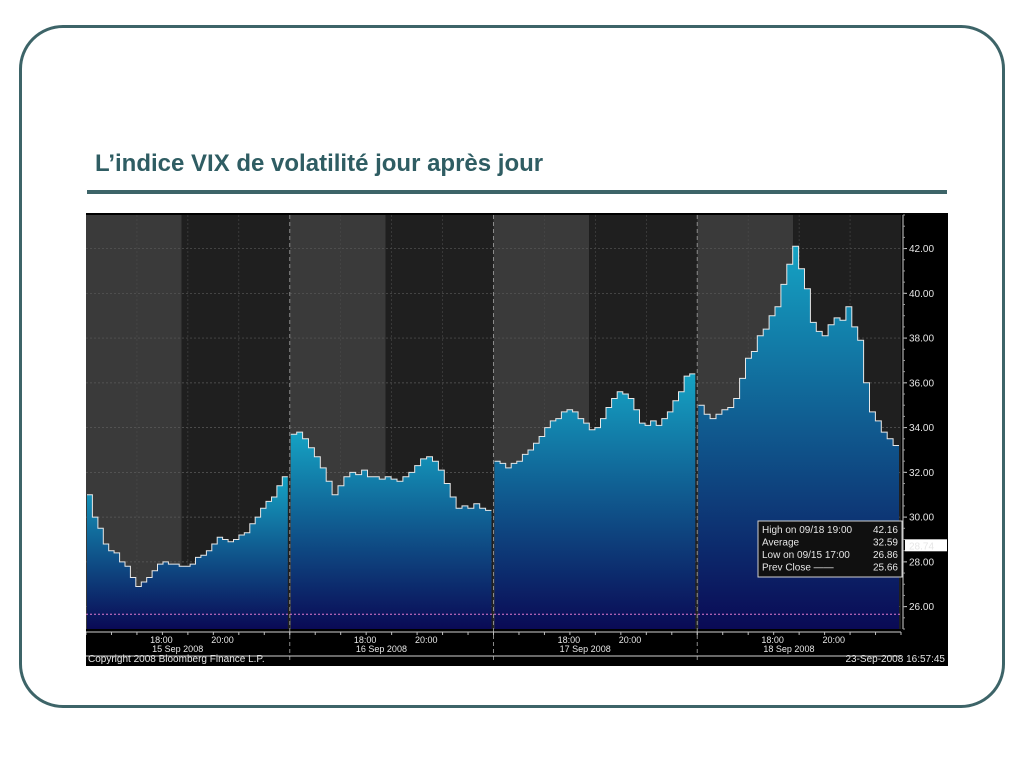  What do you see at coordinates (921, 383) in the screenshot?
I see `y-tick-label: 36.00` at bounding box center [921, 383].